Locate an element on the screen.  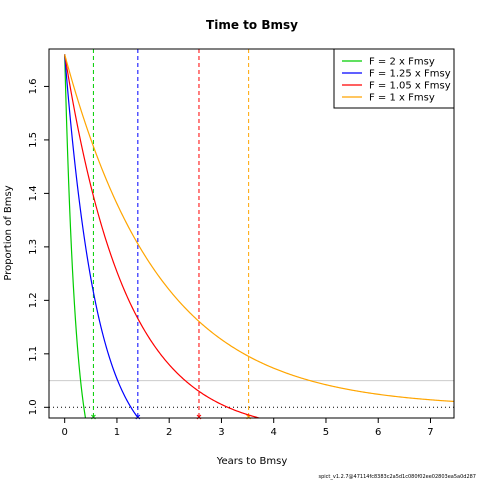
x-tick-label: 3 is located at coordinates (221, 432).